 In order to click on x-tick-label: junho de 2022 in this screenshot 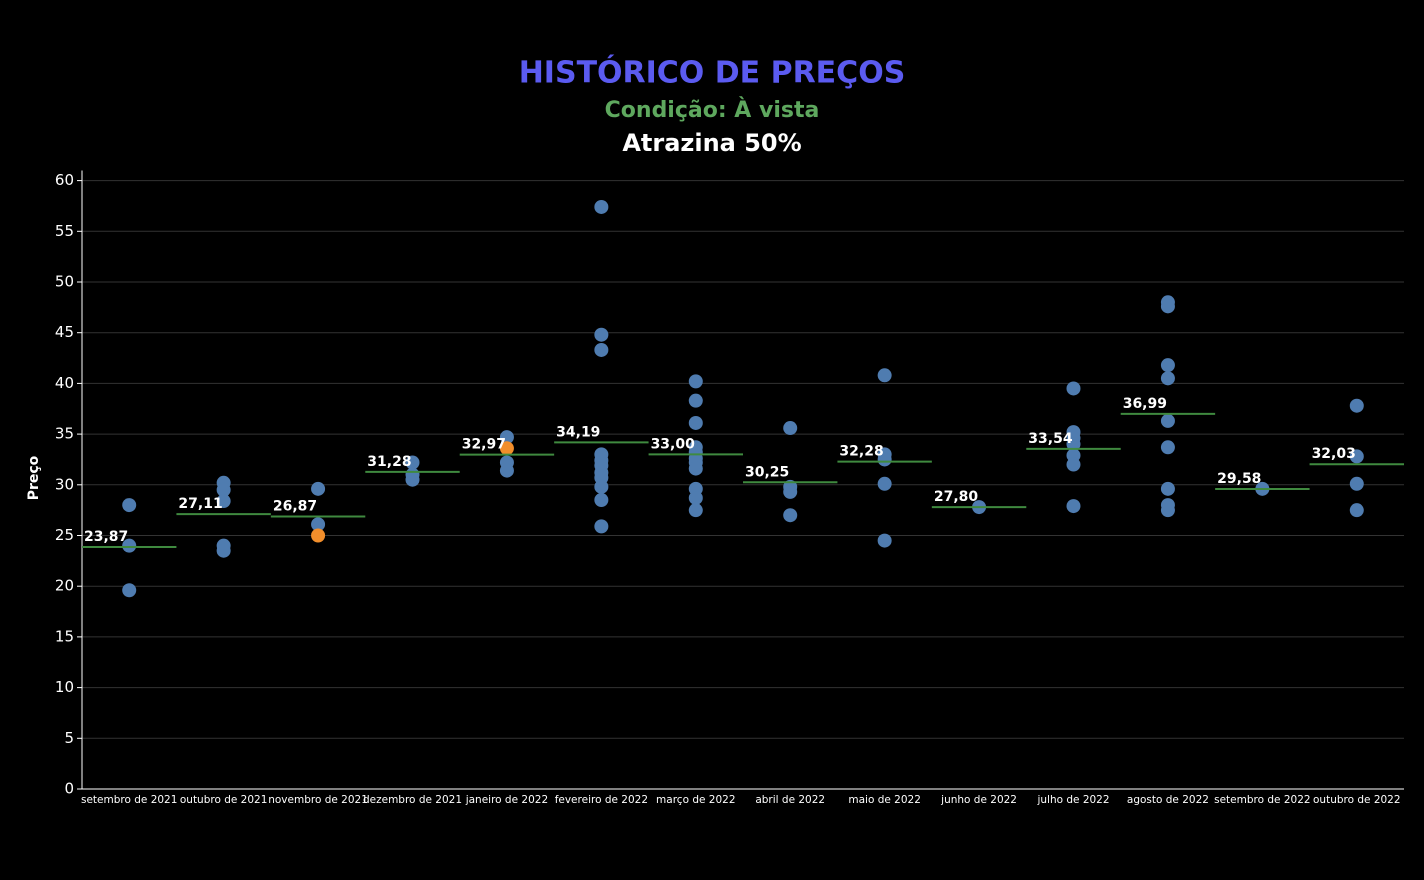, I will do `click(978, 800)`.